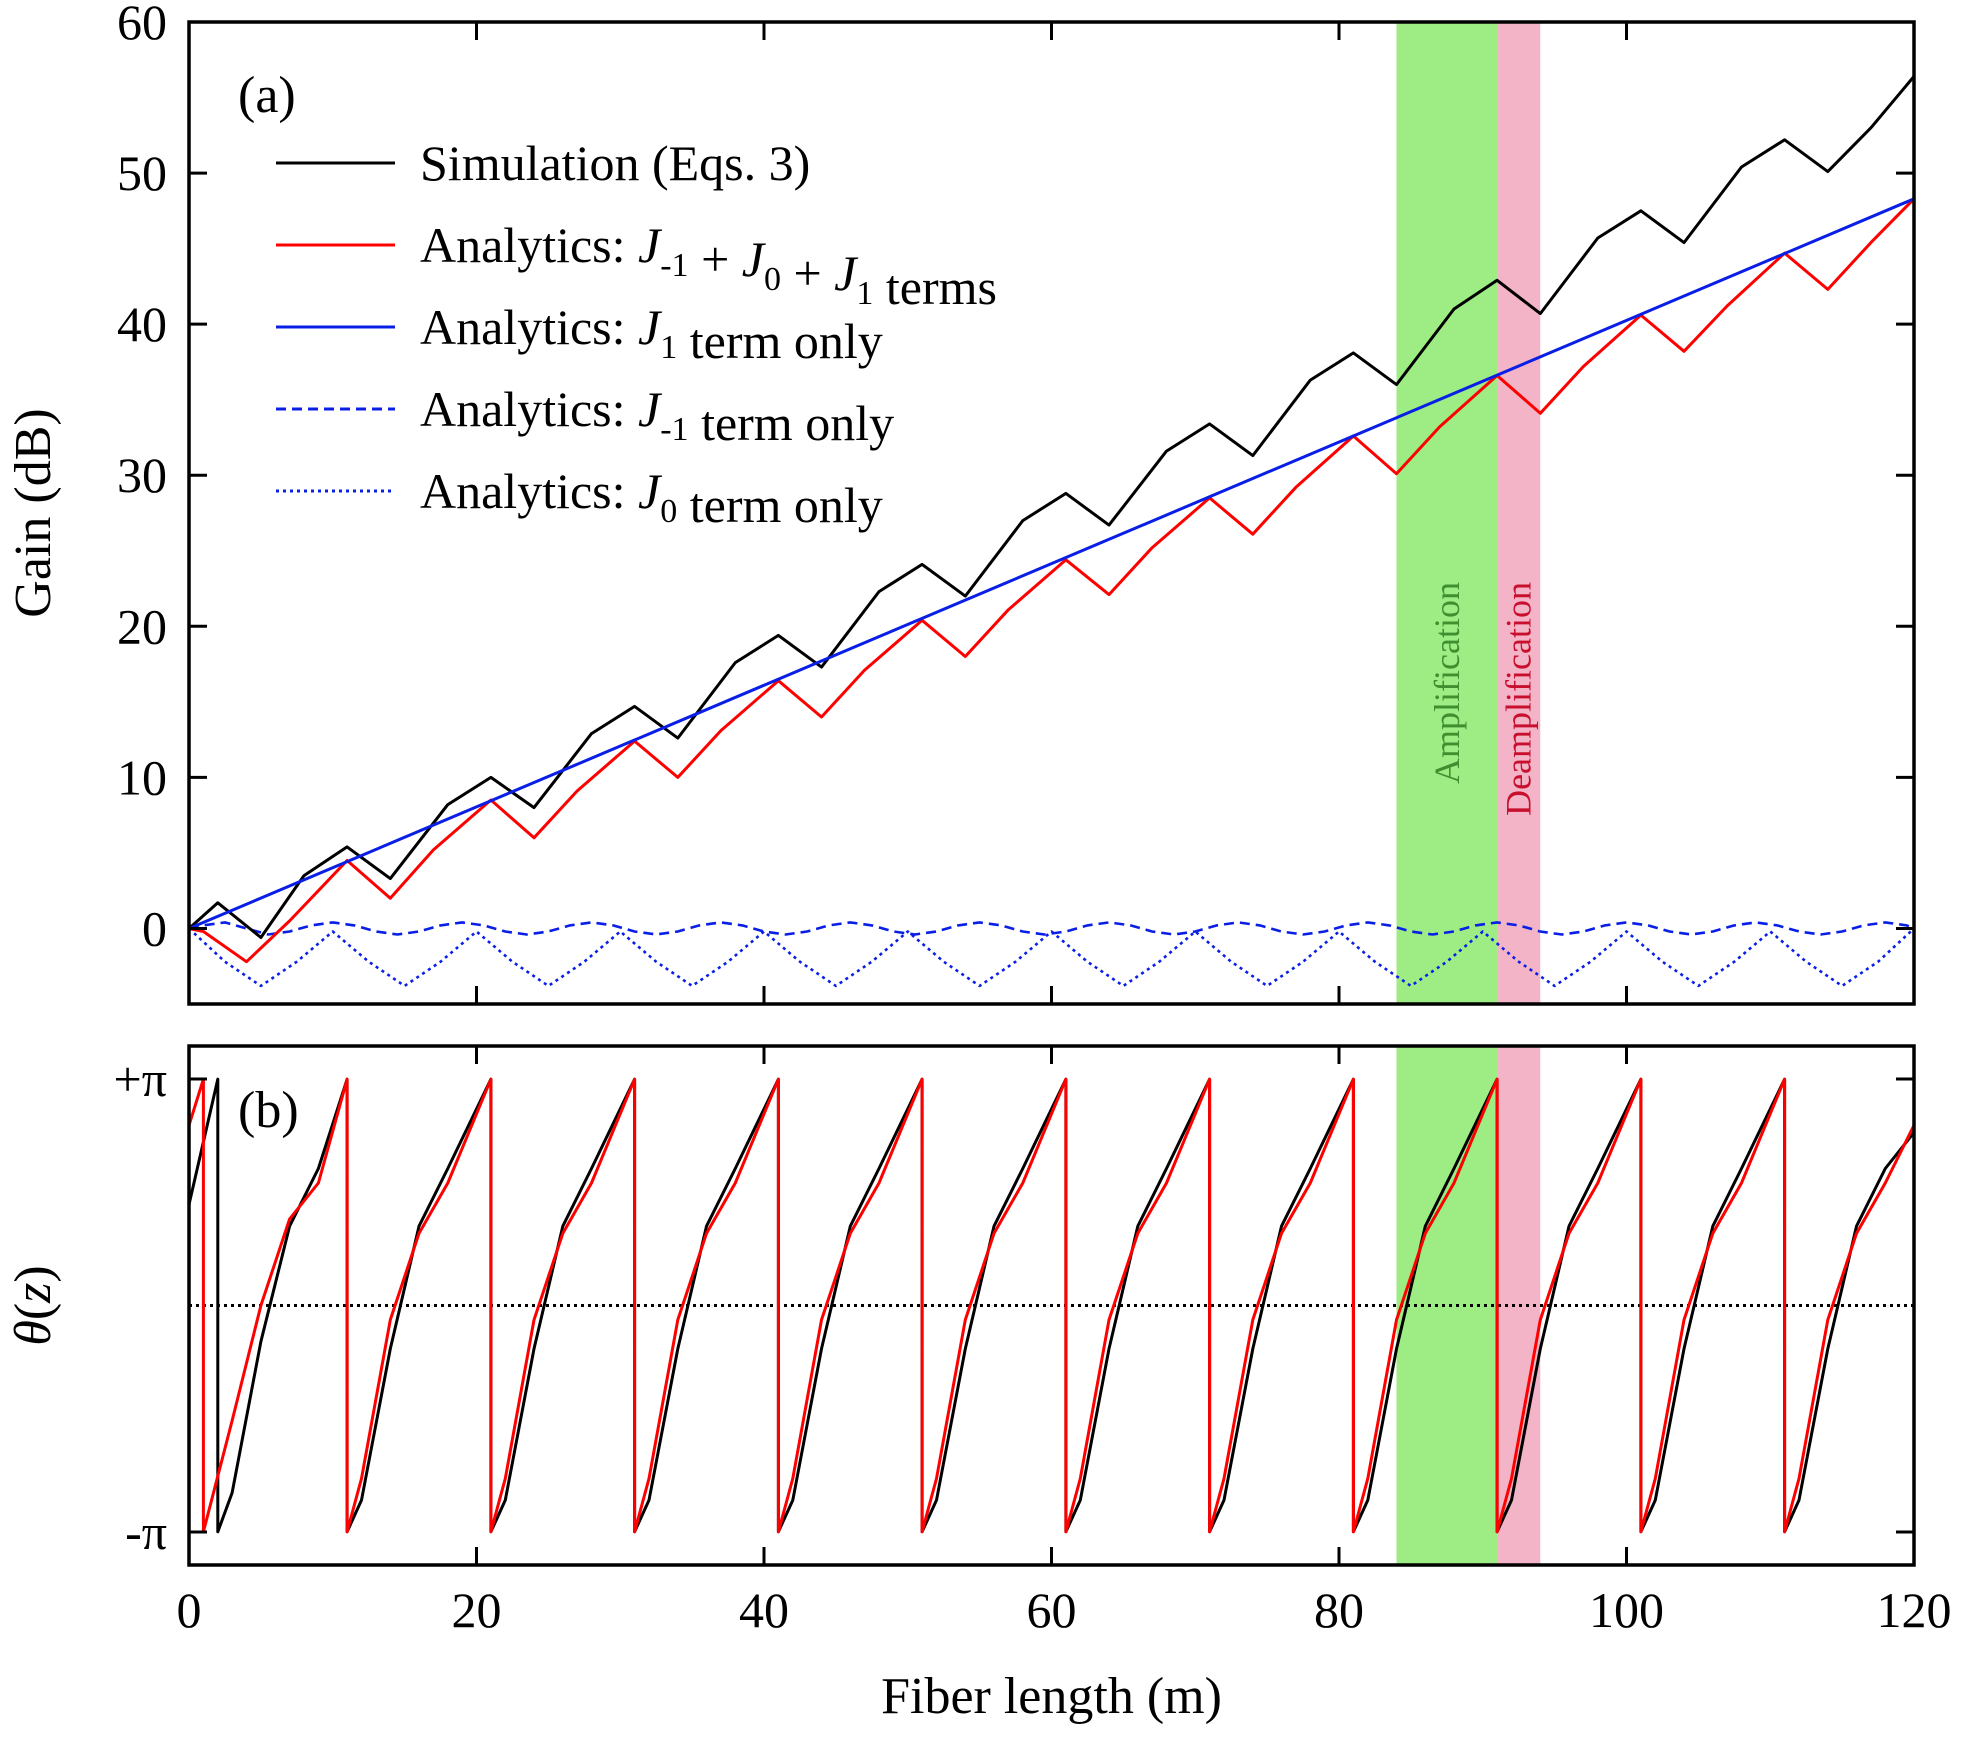 This screenshot has width=1966, height=1749. I want to click on region-deamplification, so click(1519, 513).